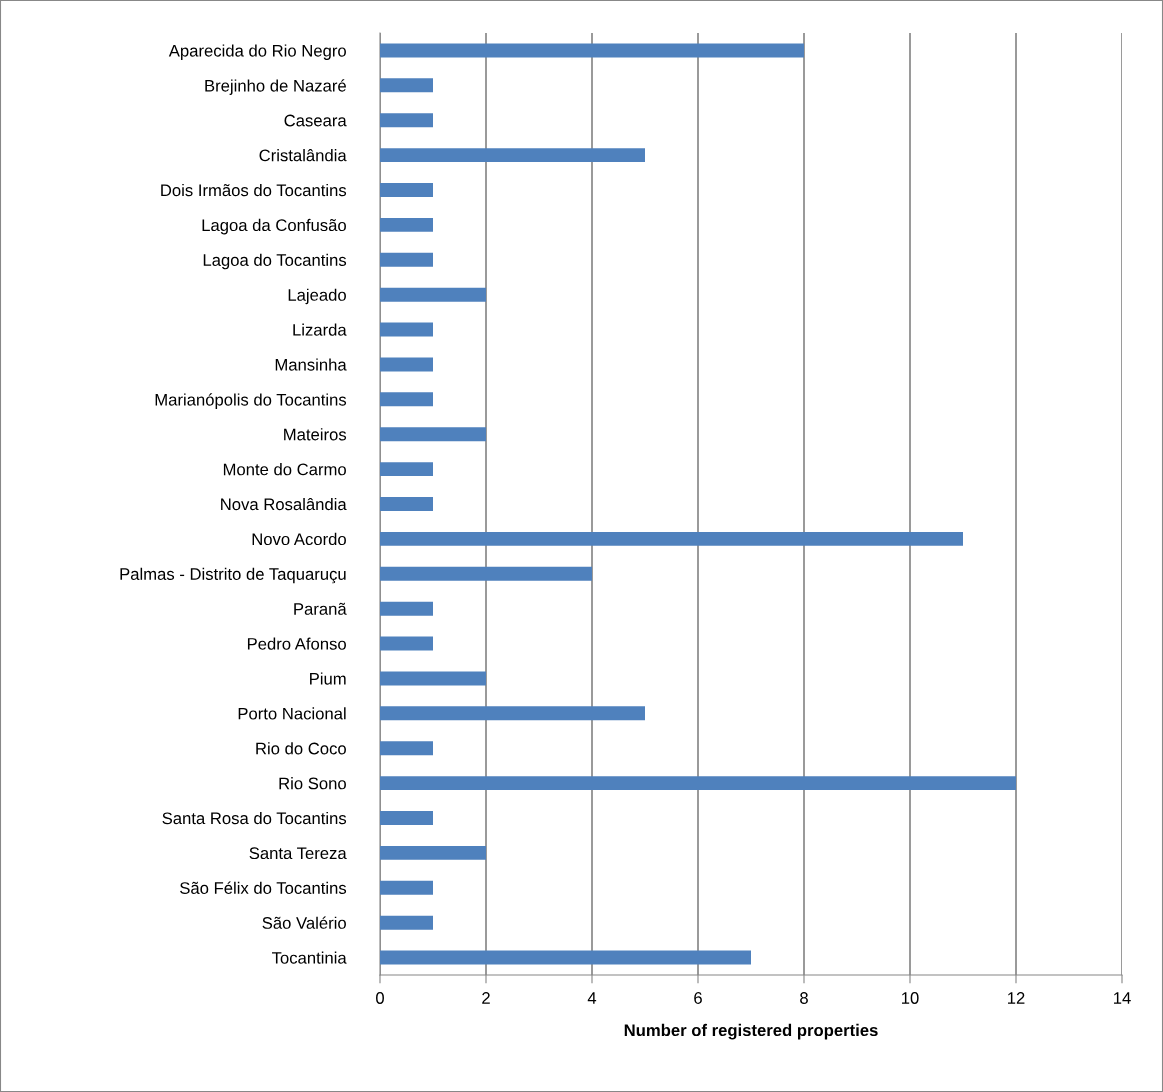  I want to click on y-tick-label: Pium, so click(328, 678).